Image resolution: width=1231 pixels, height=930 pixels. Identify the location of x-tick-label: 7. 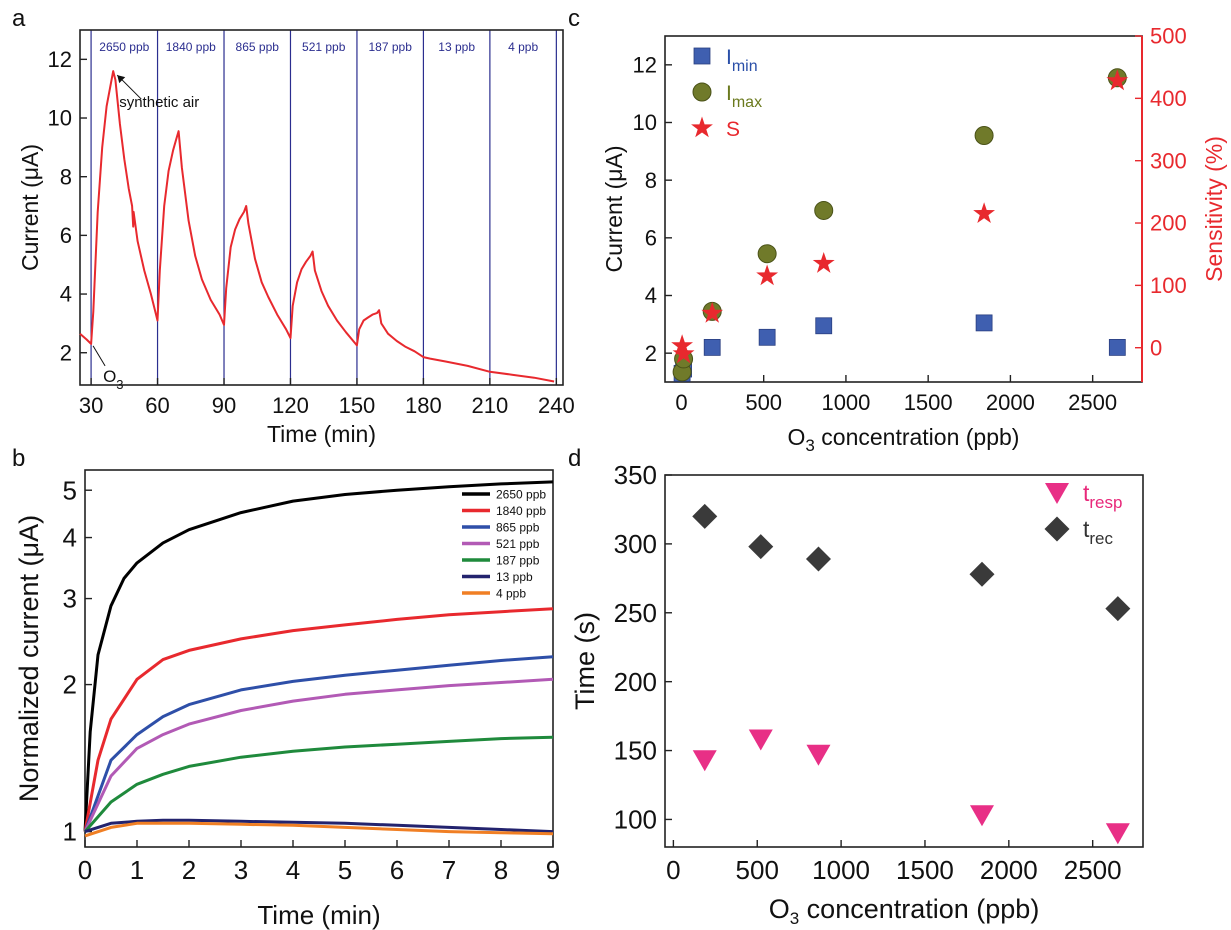
(449, 870).